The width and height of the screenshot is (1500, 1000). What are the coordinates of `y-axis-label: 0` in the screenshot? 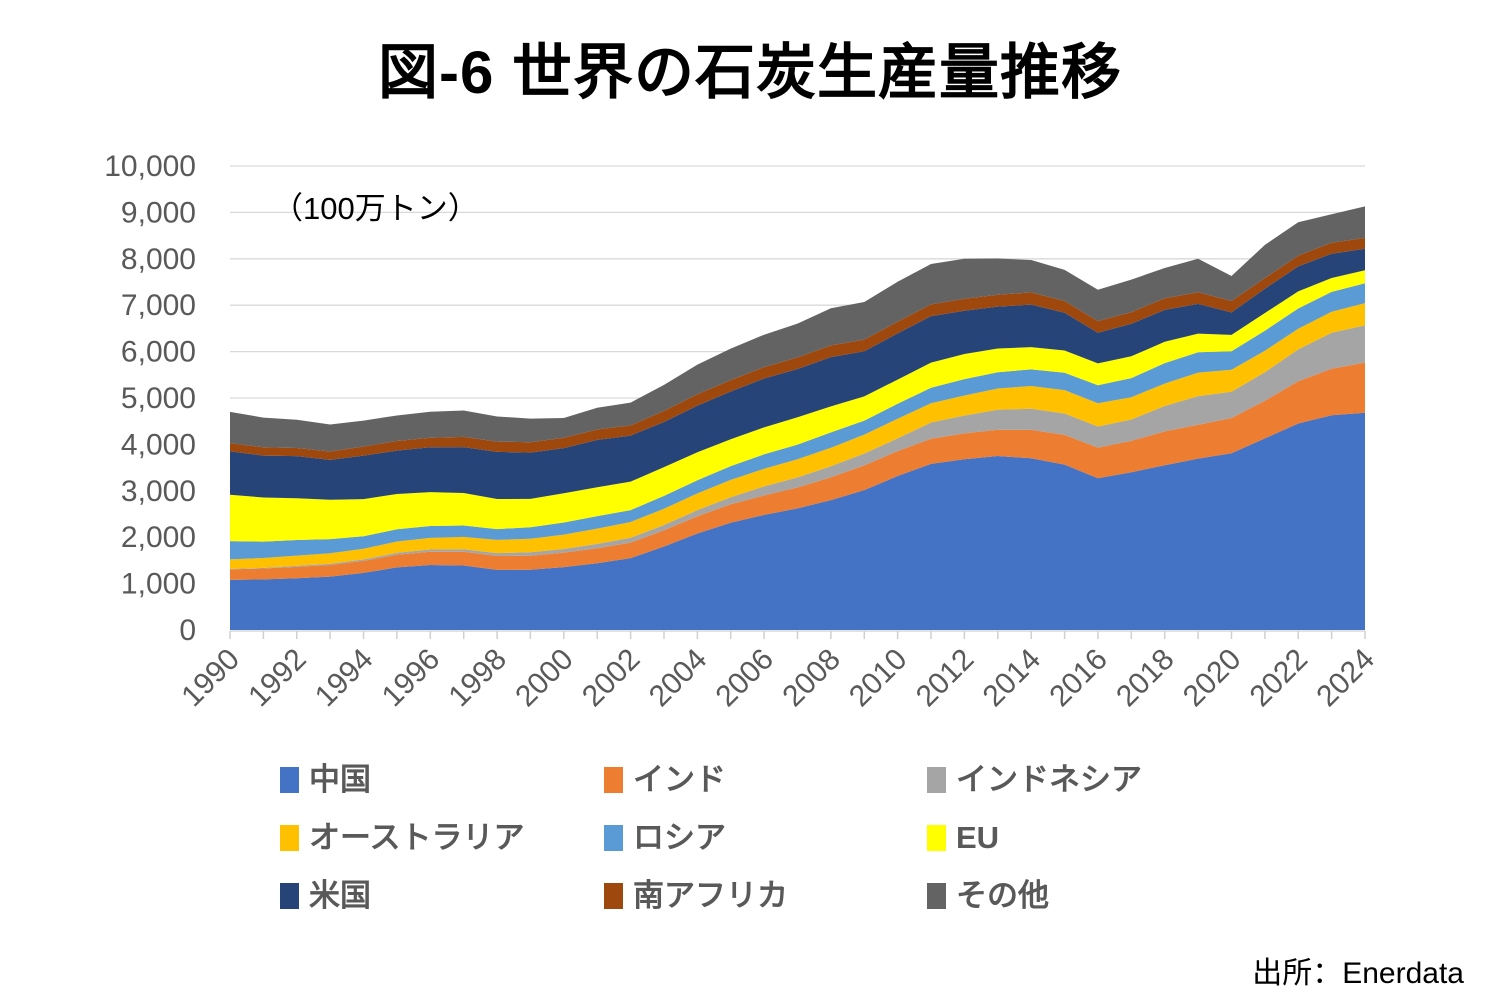 It's located at (187, 630).